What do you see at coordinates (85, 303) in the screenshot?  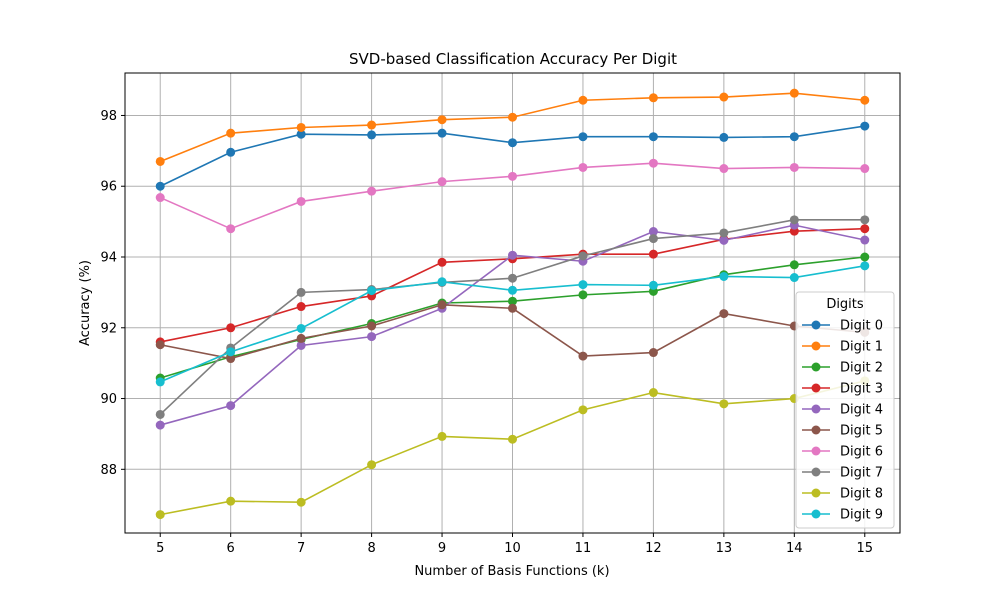 I see `y-axis-label: Accuracy (%)` at bounding box center [85, 303].